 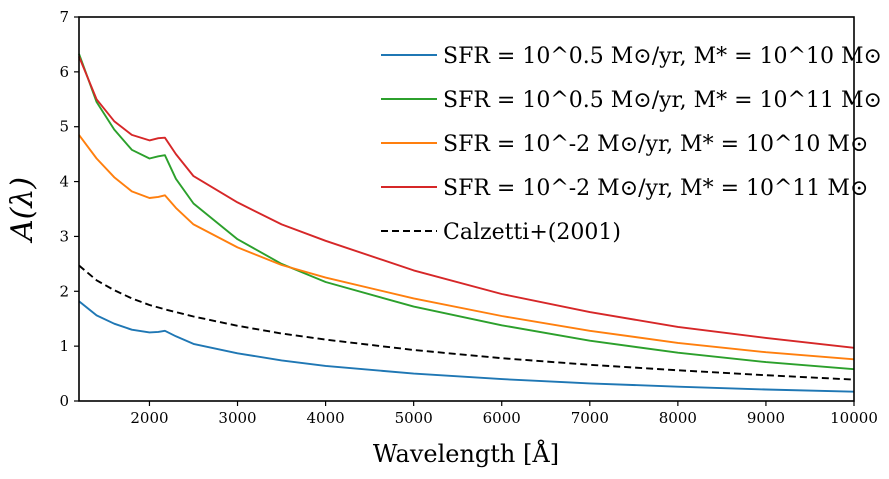 What do you see at coordinates (466, 453) in the screenshot?
I see `x-axis-title: Wavelength [Å]` at bounding box center [466, 453].